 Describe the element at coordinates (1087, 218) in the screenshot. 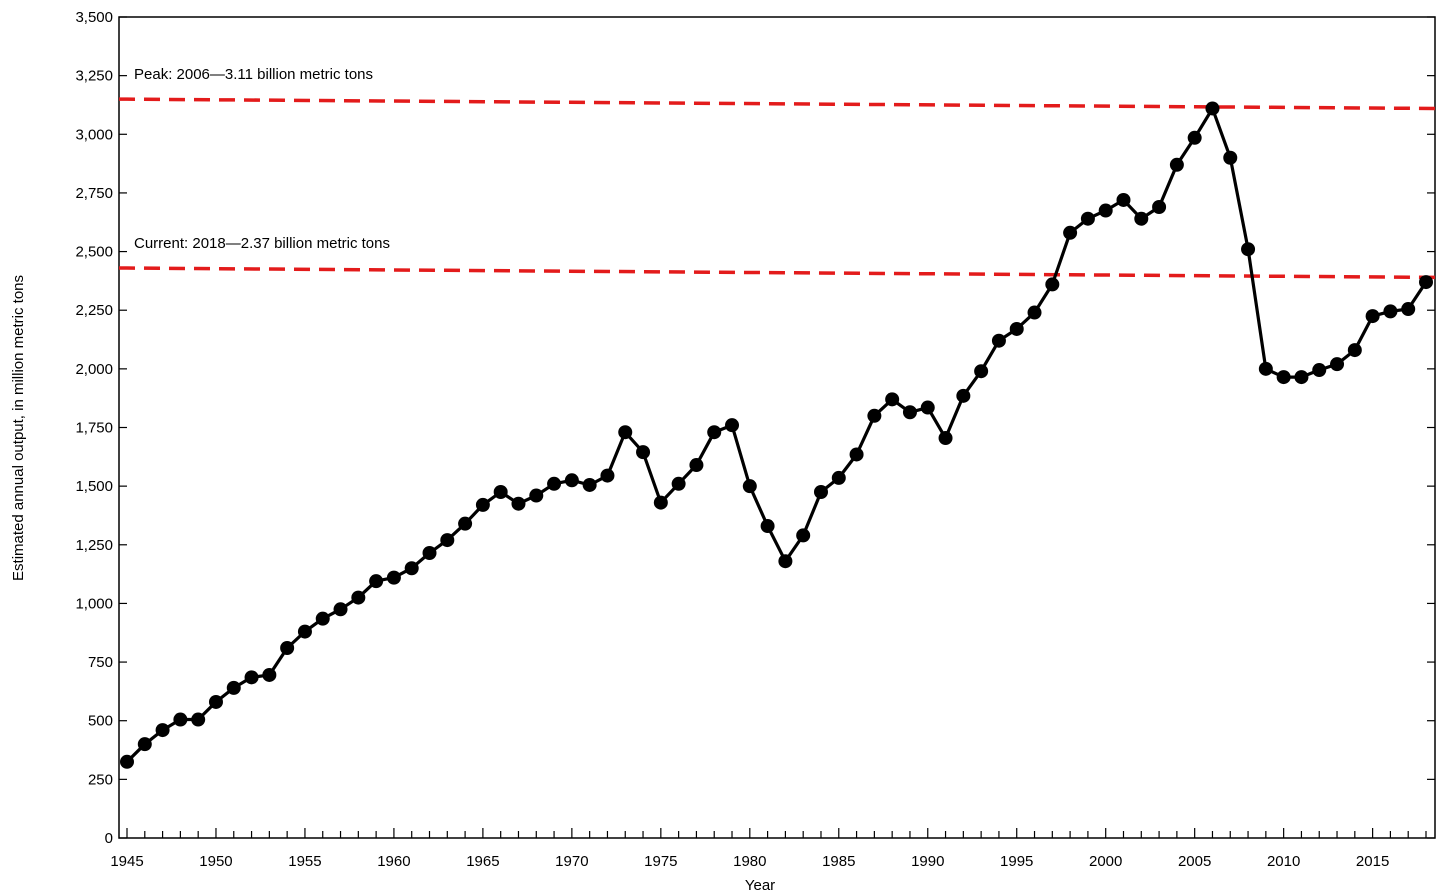

I see `data-point-1999` at that location.